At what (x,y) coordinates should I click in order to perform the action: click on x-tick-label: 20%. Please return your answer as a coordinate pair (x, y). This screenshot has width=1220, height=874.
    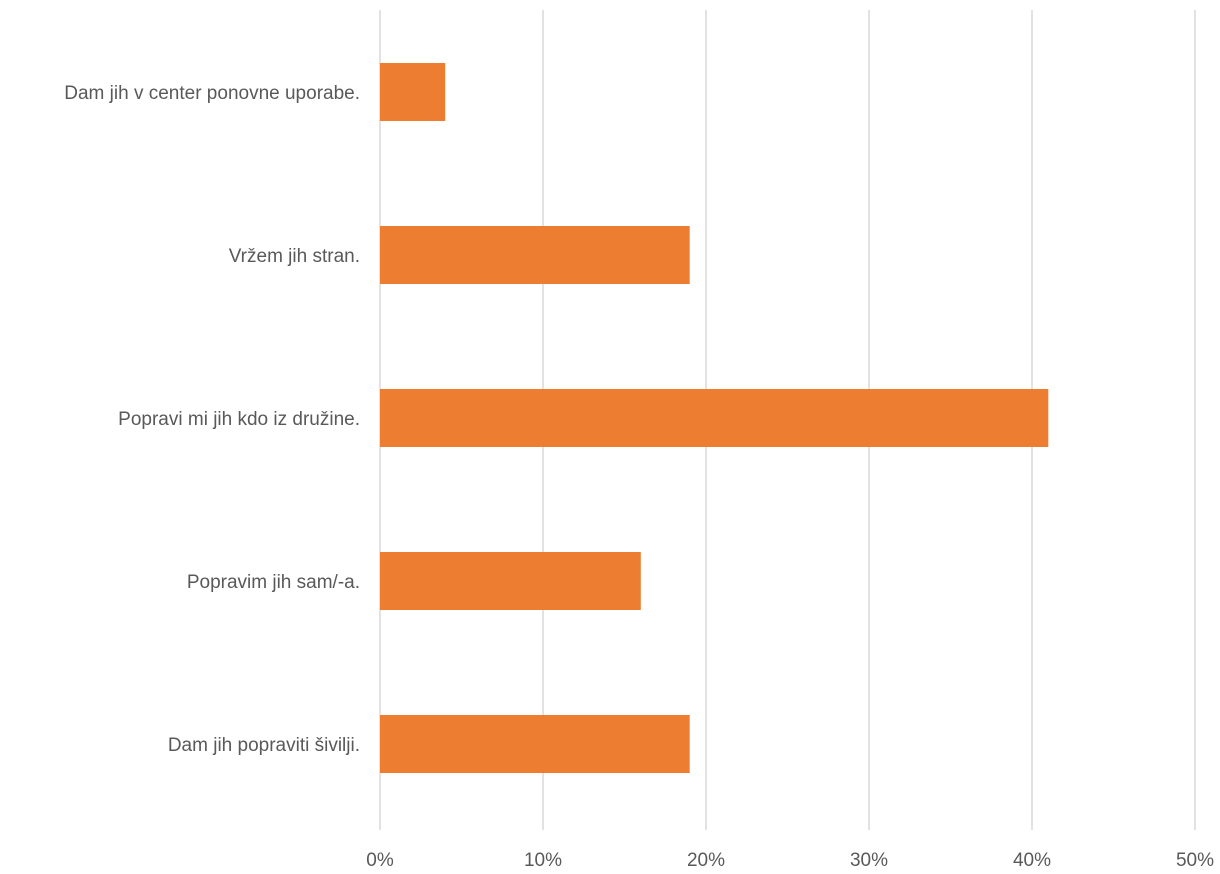
    Looking at the image, I should click on (706, 860).